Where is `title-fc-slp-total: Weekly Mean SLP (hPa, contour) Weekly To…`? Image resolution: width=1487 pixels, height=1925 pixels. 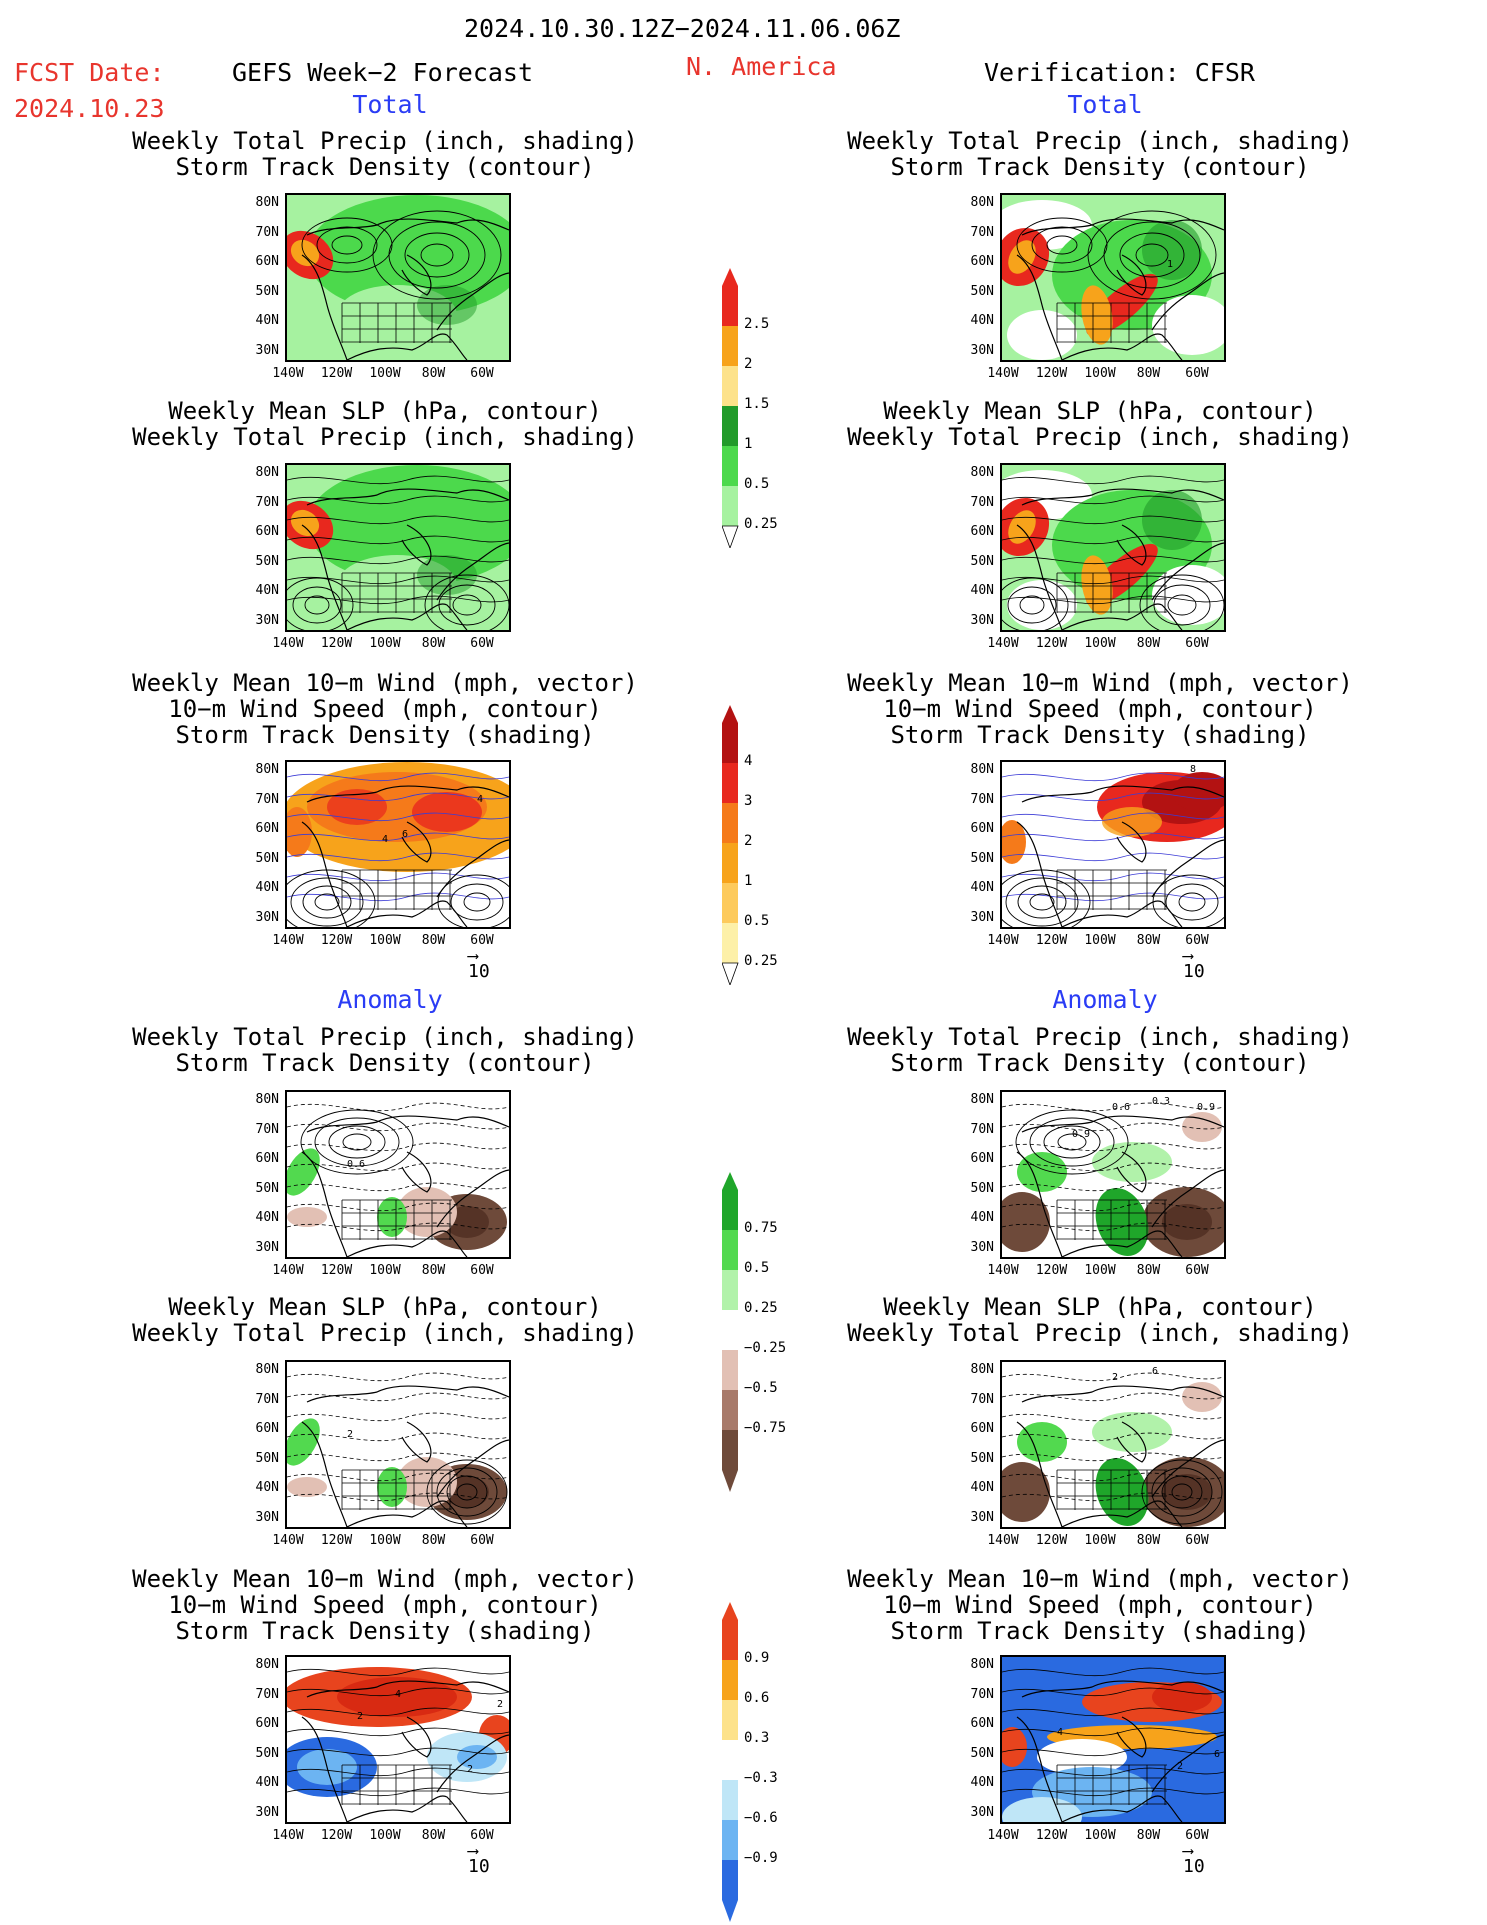 title-fc-slp-total: Weekly Mean SLP (hPa, contour) Weekly To… is located at coordinates (385, 424).